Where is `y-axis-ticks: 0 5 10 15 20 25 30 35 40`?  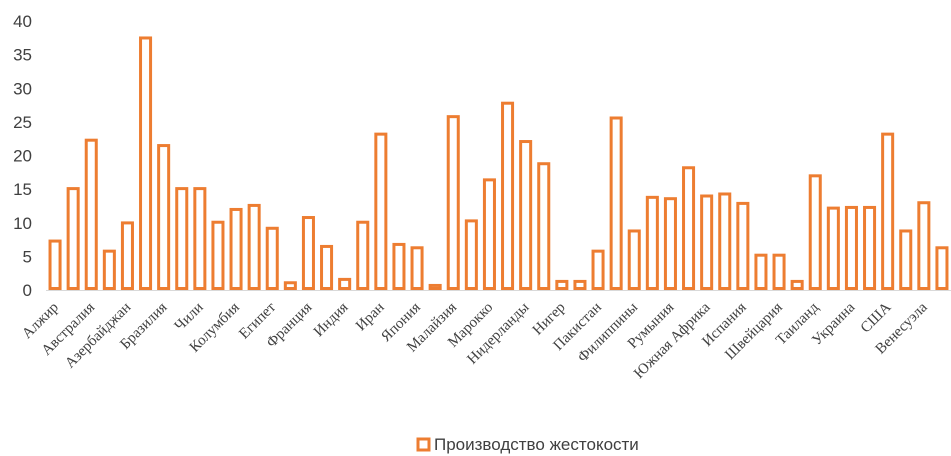 y-axis-ticks: 0 5 10 15 20 25 30 35 40 is located at coordinates (22, 156).